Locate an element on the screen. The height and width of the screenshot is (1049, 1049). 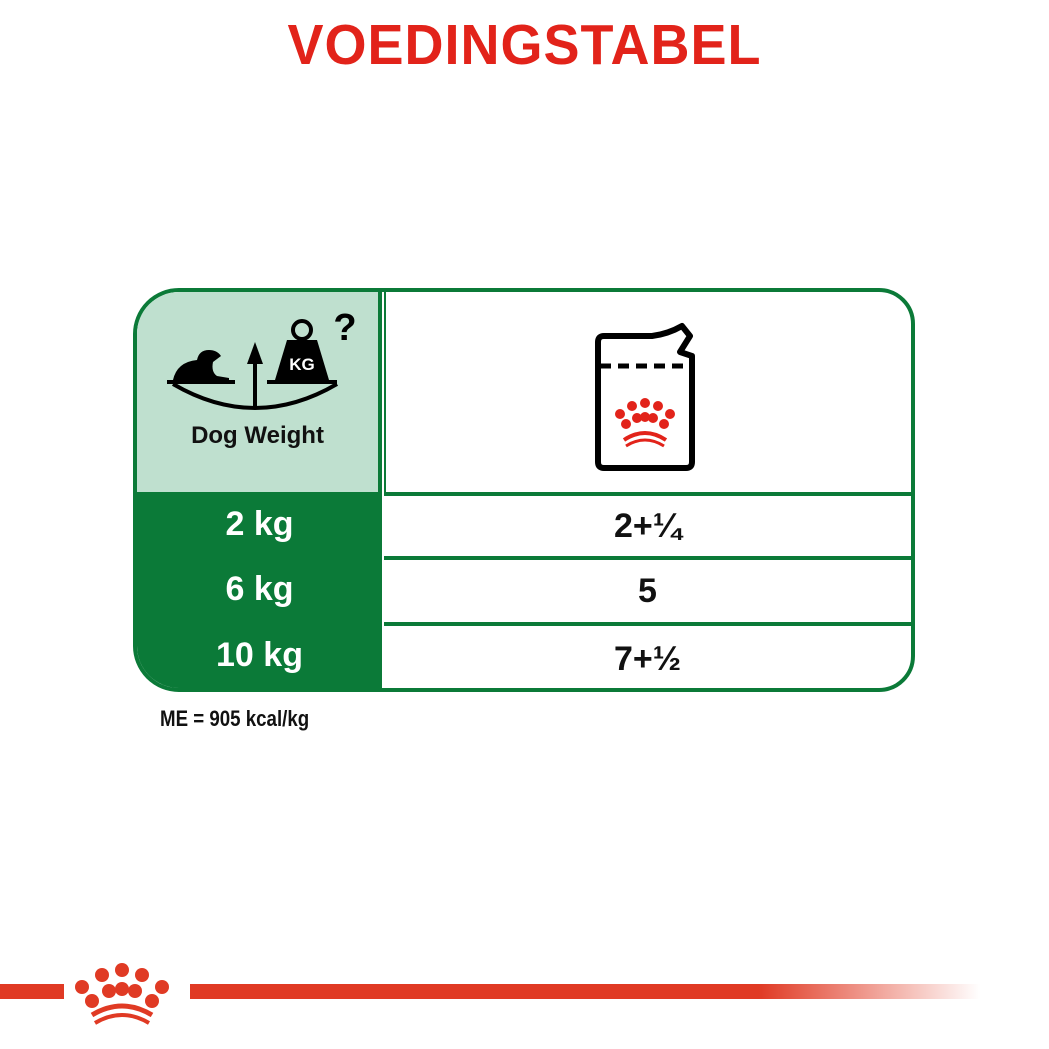
weight-column: 2 kg 6 kg 10 kg is located at coordinates (259, 590).